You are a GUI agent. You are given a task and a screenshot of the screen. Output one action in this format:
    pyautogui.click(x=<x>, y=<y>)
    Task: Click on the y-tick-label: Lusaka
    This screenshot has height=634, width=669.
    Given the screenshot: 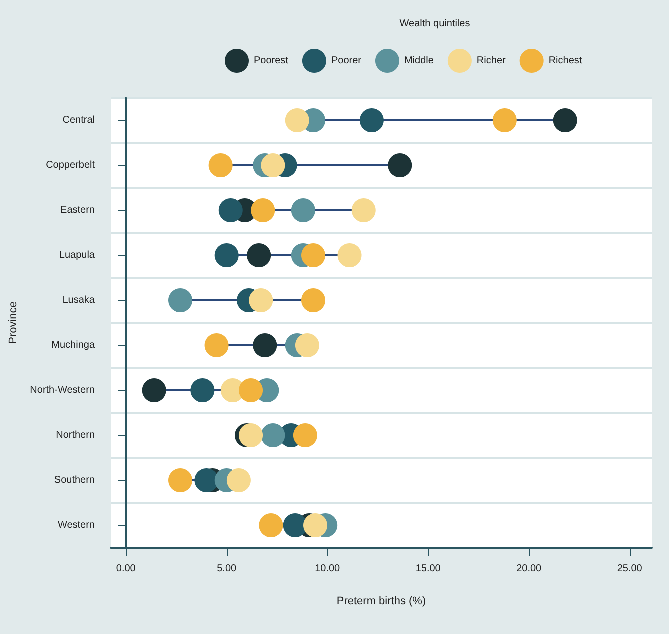 What is the action you would take?
    pyautogui.click(x=79, y=300)
    